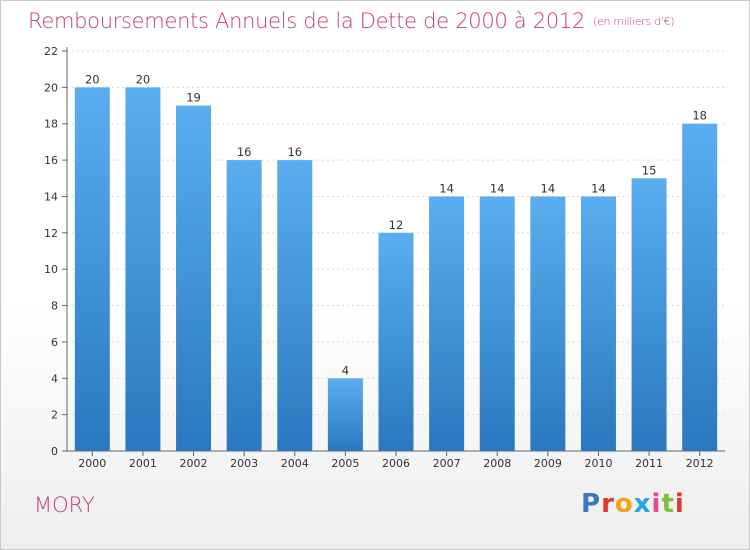  What do you see at coordinates (497, 323) in the screenshot?
I see `bar-2008` at bounding box center [497, 323].